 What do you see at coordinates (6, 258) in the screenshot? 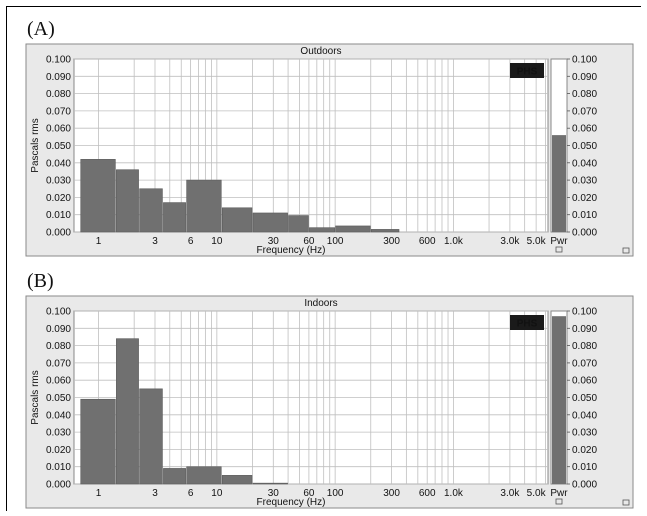
I see `figure-frame-left` at bounding box center [6, 258].